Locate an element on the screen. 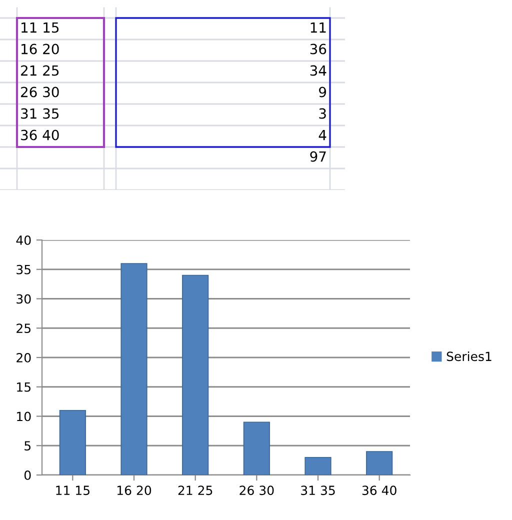 The height and width of the screenshot is (520, 512). y-tick-label: 20 is located at coordinates (23, 357).